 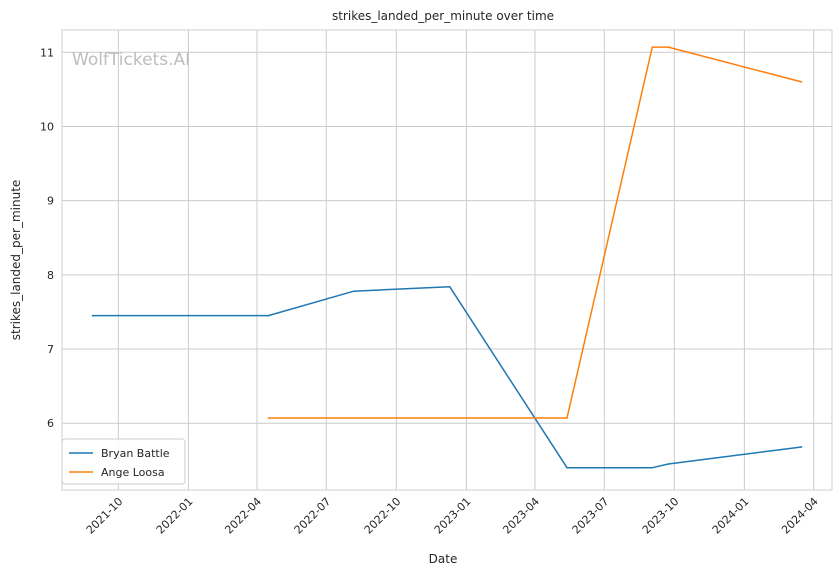 I want to click on y-tick-label: 8, so click(x=50, y=275).